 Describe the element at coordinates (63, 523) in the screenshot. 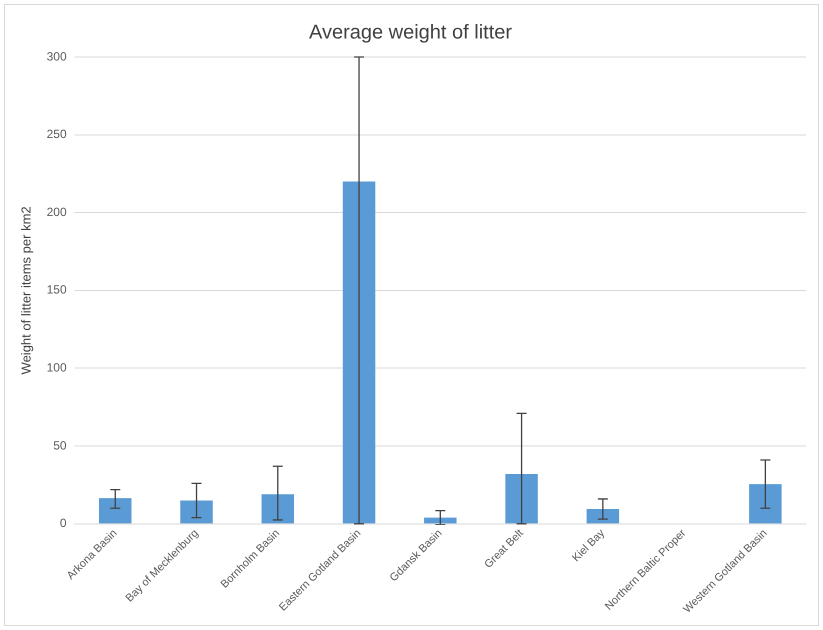

I see `y-tick-label: 0` at that location.